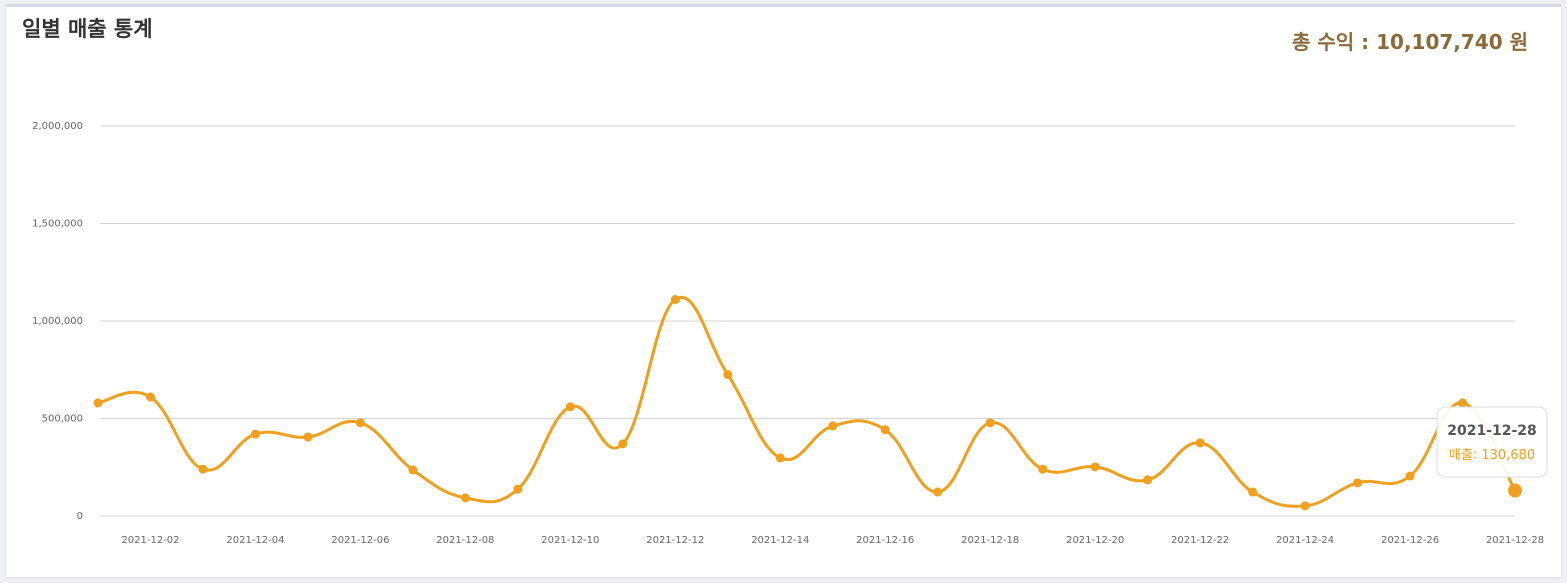 This screenshot has height=583, width=1567. What do you see at coordinates (57, 321) in the screenshot?
I see `y-tick-label: 1,000,000` at bounding box center [57, 321].